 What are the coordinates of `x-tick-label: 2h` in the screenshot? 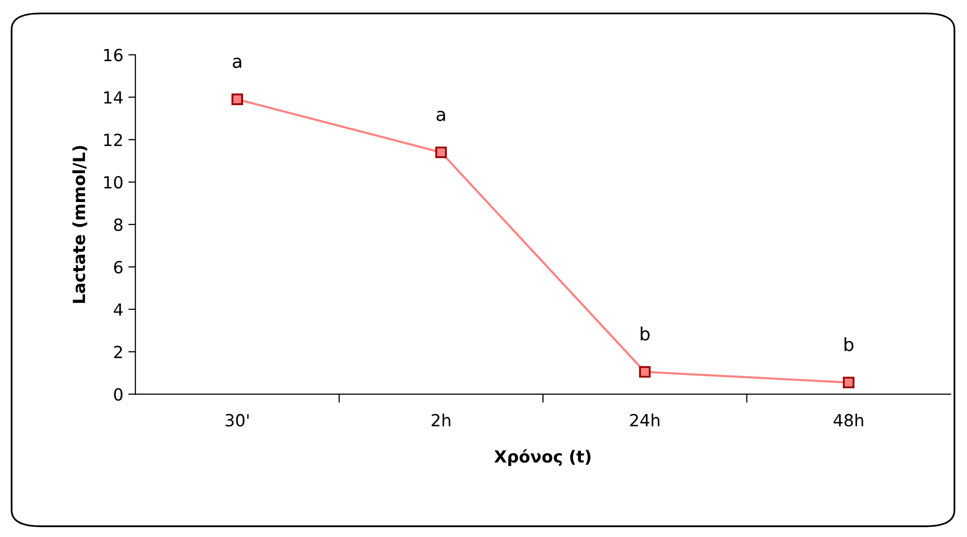 It's located at (441, 420).